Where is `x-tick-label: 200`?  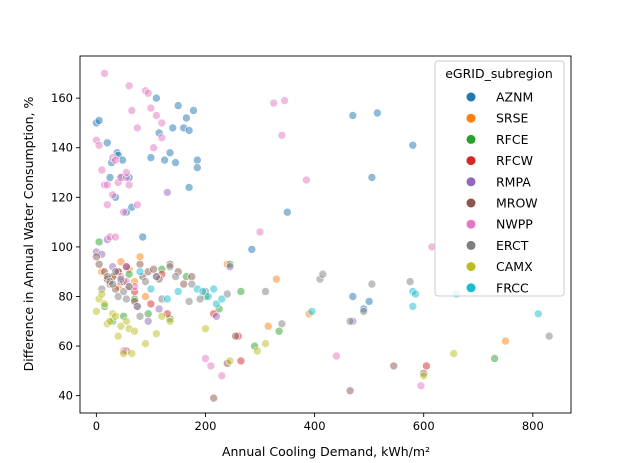
x-tick-label: 200 is located at coordinates (206, 426).